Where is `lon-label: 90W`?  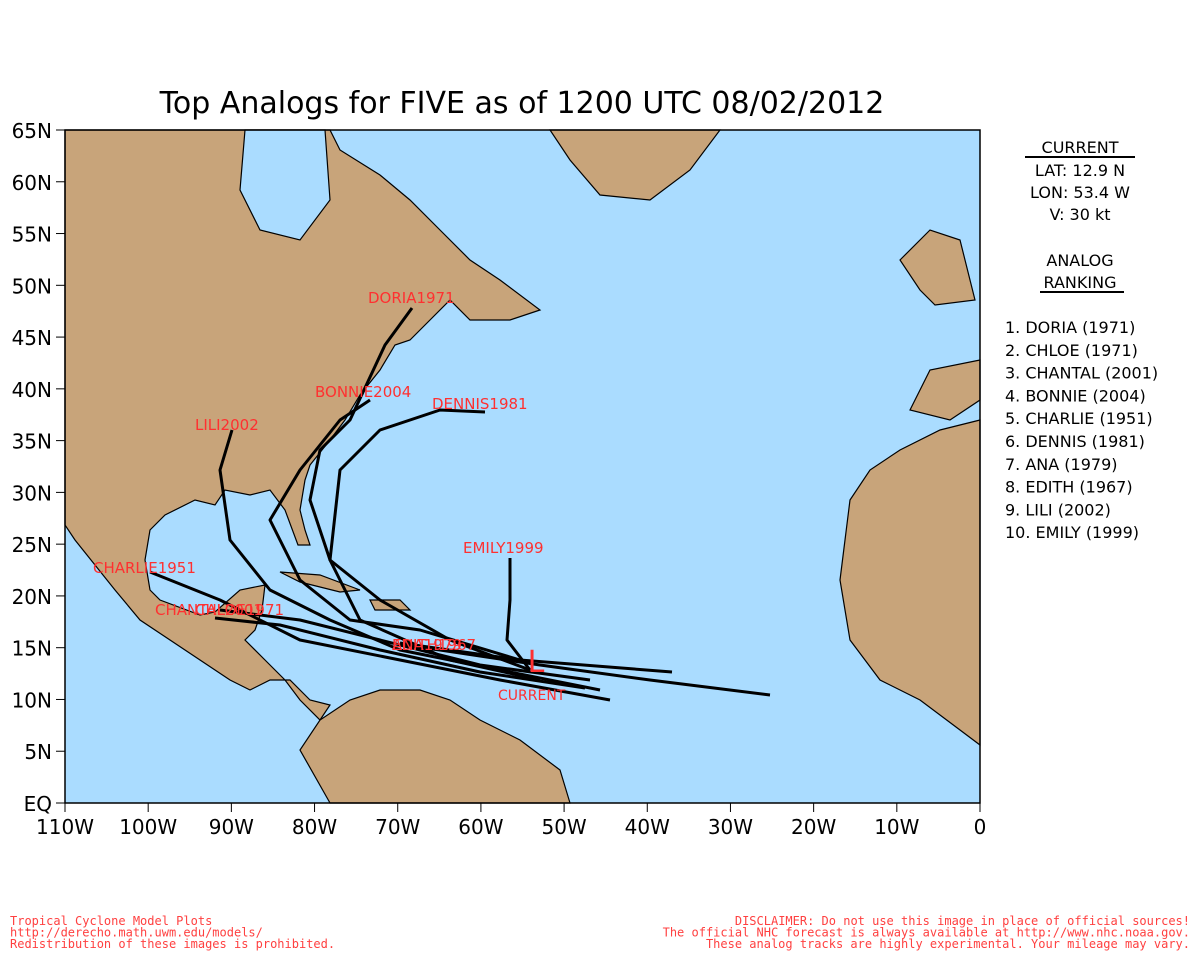
lon-label: 90W is located at coordinates (231, 827).